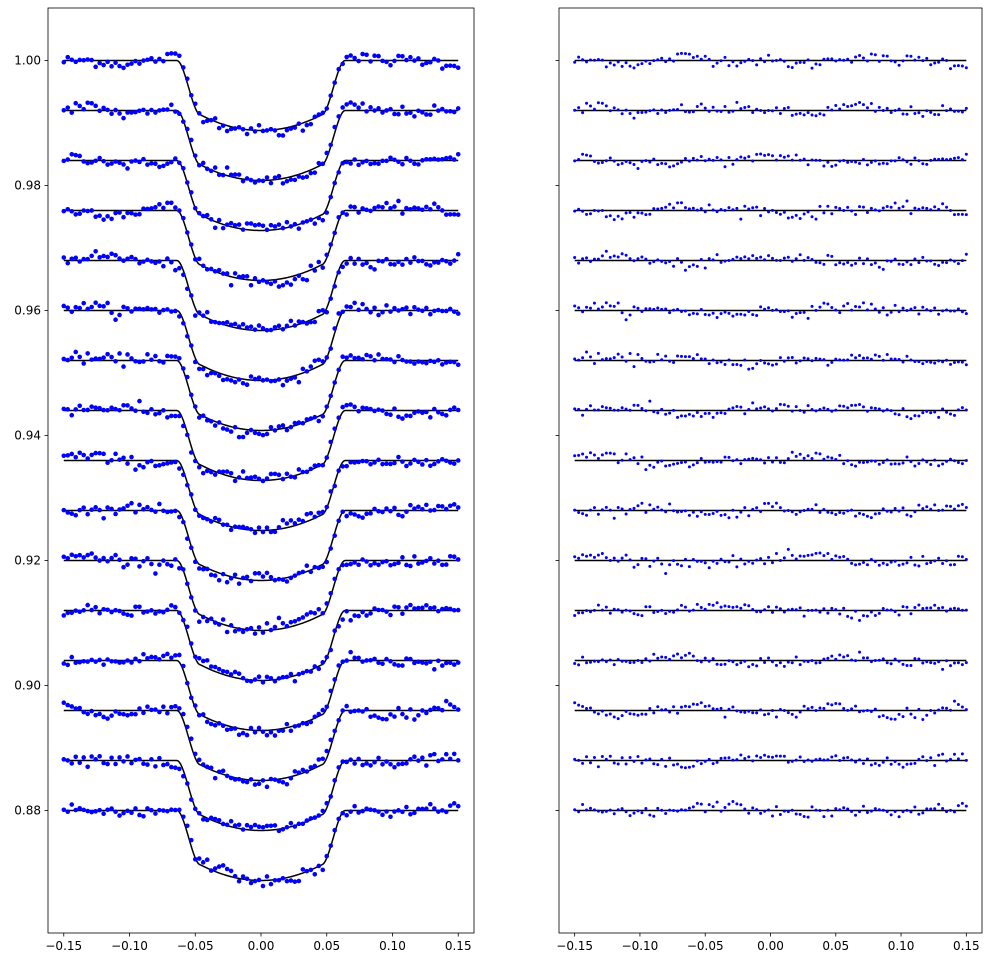 The image size is (990, 967). What do you see at coordinates (261, 946) in the screenshot?
I see `light-curve-x-tick-label: 0.00` at bounding box center [261, 946].